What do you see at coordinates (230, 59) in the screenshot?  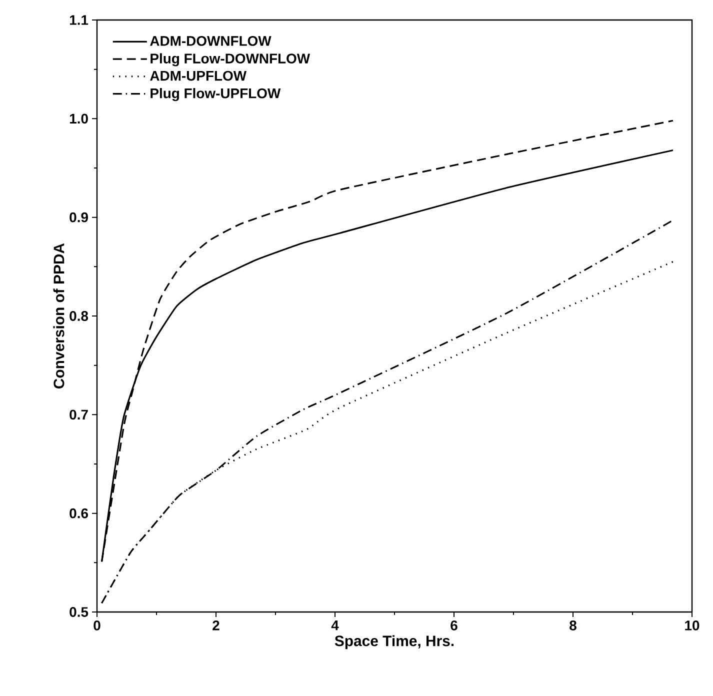 I see `legend-label: Plug FLow-DOWNFLOW` at bounding box center [230, 59].